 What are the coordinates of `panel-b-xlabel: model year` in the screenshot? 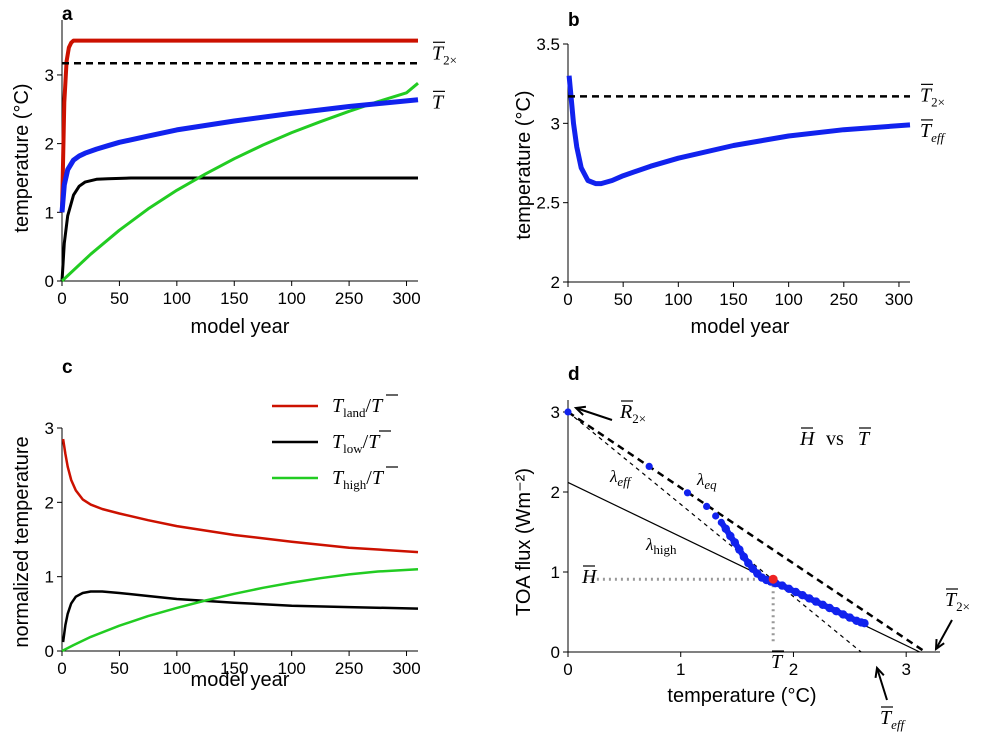 It's located at (740, 327).